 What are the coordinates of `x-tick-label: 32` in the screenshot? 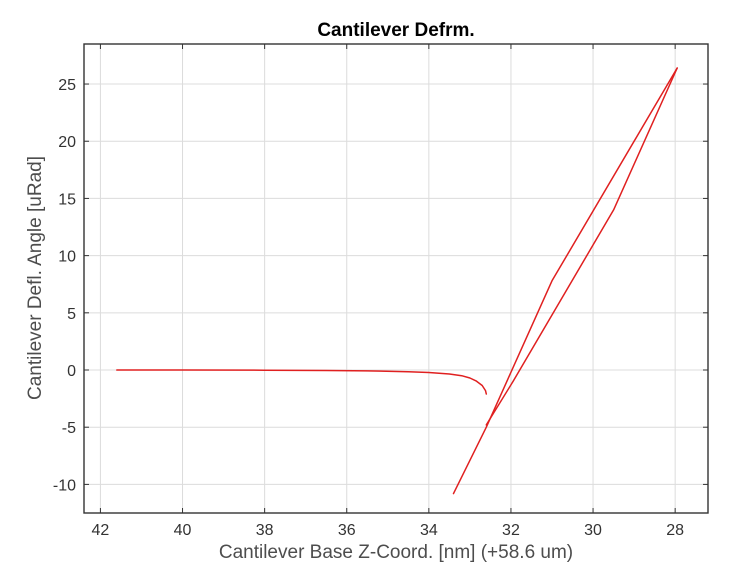 It's located at (511, 530).